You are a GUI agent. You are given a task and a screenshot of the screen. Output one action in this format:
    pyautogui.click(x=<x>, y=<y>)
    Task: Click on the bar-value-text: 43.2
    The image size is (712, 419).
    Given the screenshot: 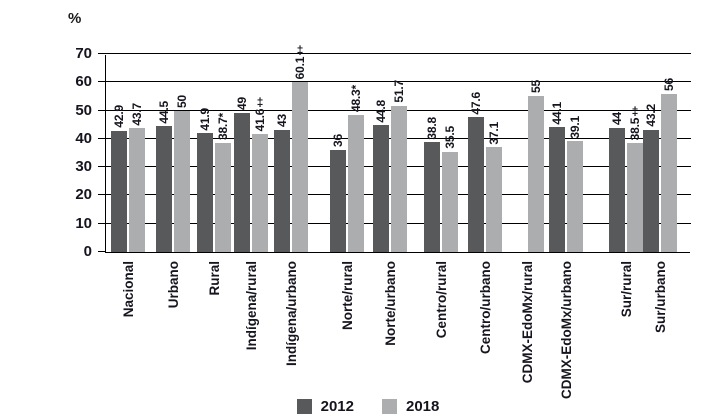 What is the action you would take?
    pyautogui.click(x=651, y=115)
    